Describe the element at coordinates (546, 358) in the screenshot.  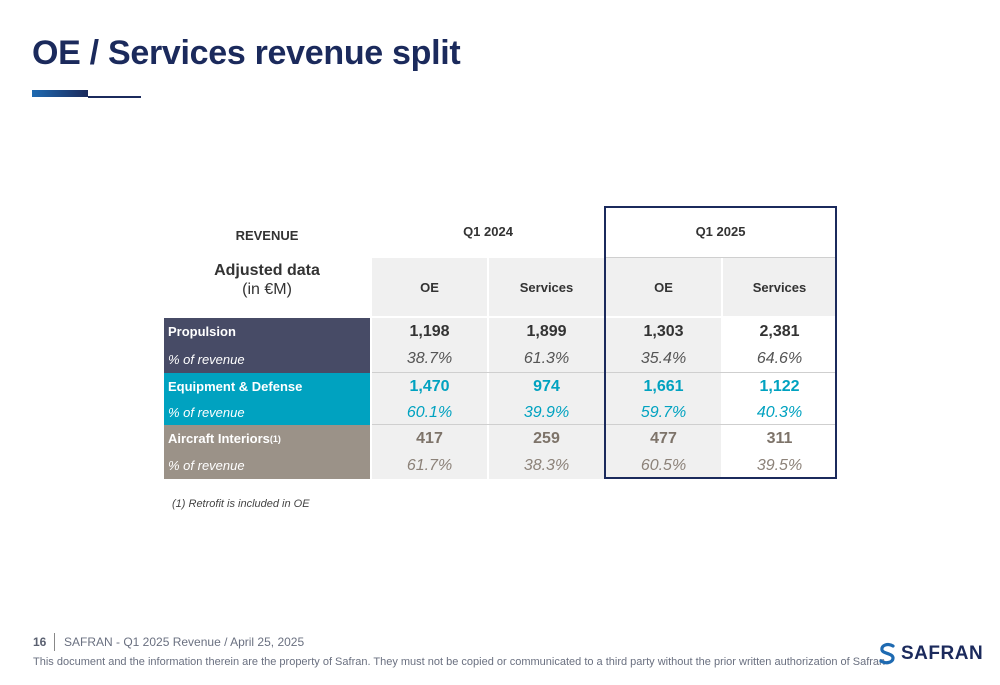
I see `propulsion-pct-services-2024: 61.3%` at that location.